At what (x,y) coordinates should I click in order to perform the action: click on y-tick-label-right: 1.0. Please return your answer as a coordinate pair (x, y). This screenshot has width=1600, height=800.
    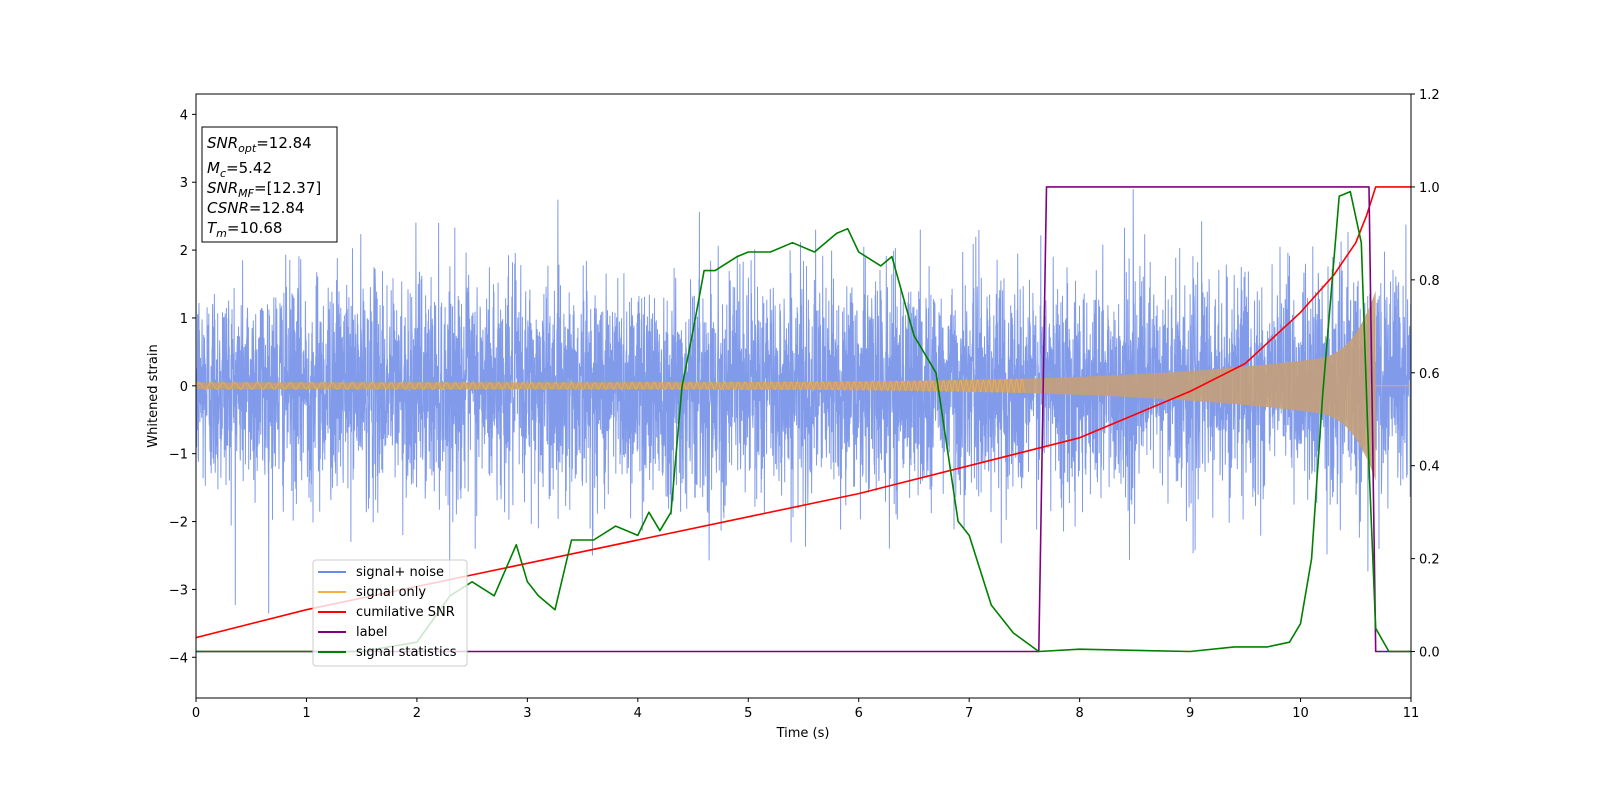
    Looking at the image, I should click on (1429, 188).